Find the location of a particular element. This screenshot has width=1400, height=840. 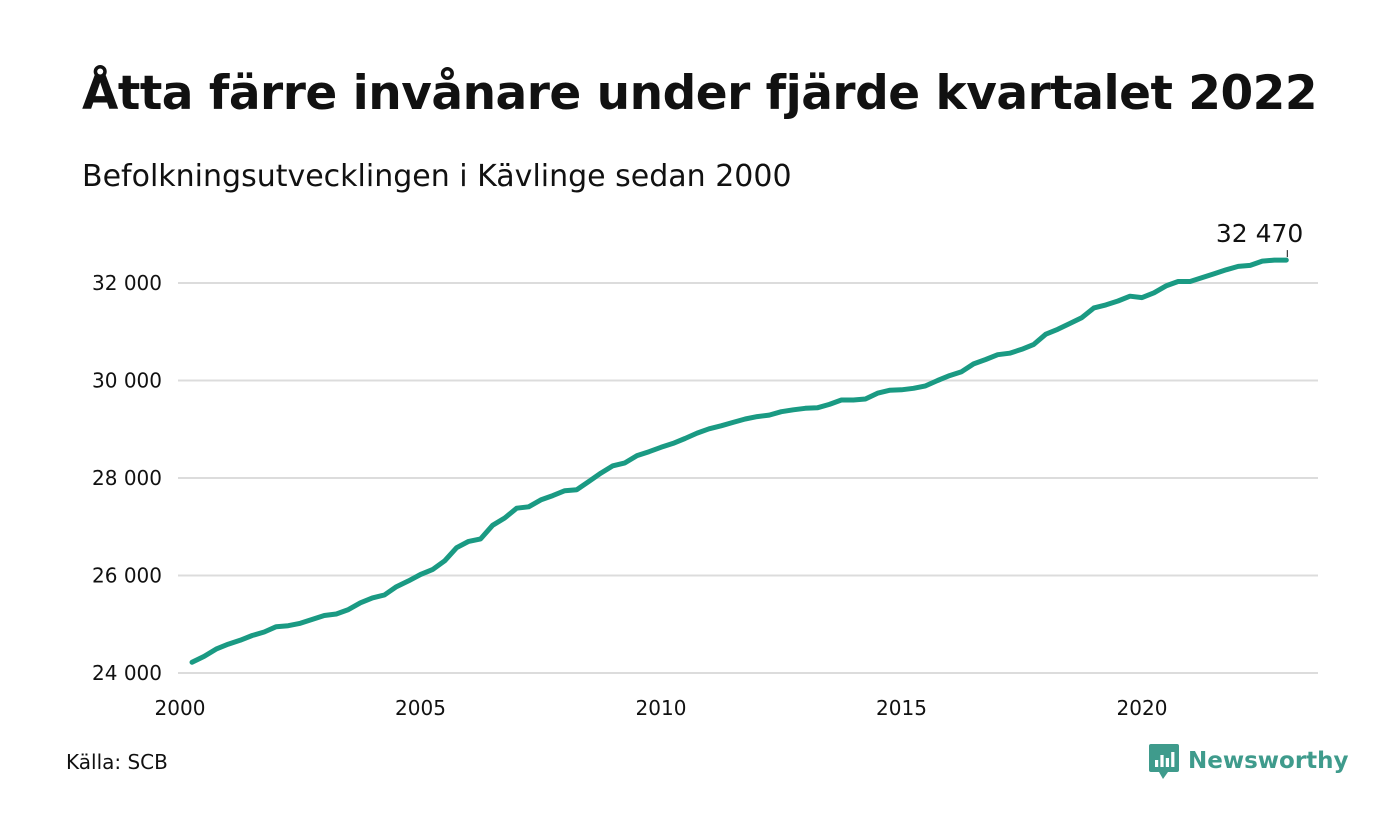

y-axis-ticks: 24 000 26 000 28 000 30 000 32 000 is located at coordinates (127, 478).